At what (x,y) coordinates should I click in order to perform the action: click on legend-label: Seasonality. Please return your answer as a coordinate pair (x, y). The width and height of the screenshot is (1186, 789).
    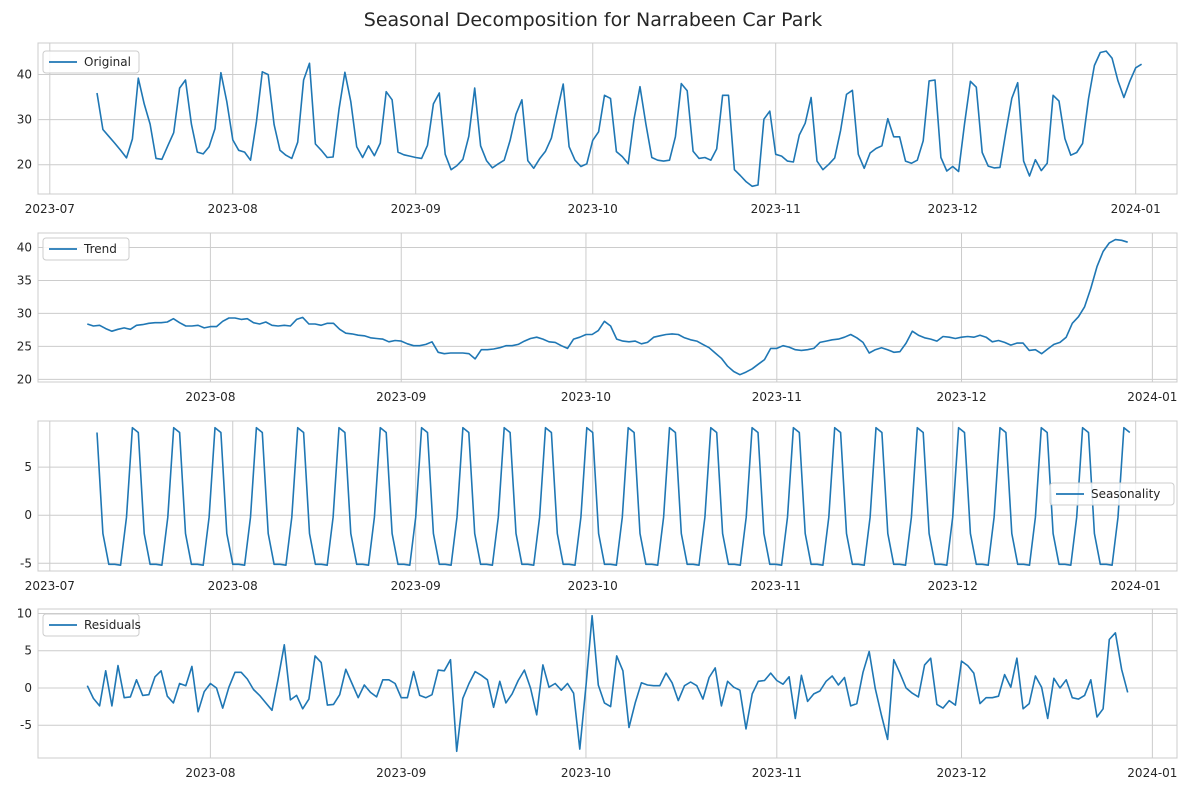
    Looking at the image, I should click on (1125, 494).